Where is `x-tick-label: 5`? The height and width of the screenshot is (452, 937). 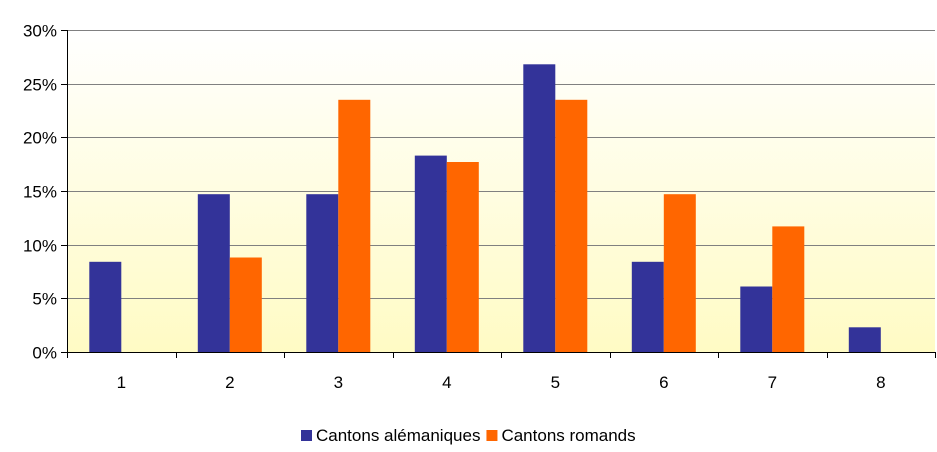 x-tick-label: 5 is located at coordinates (555, 382).